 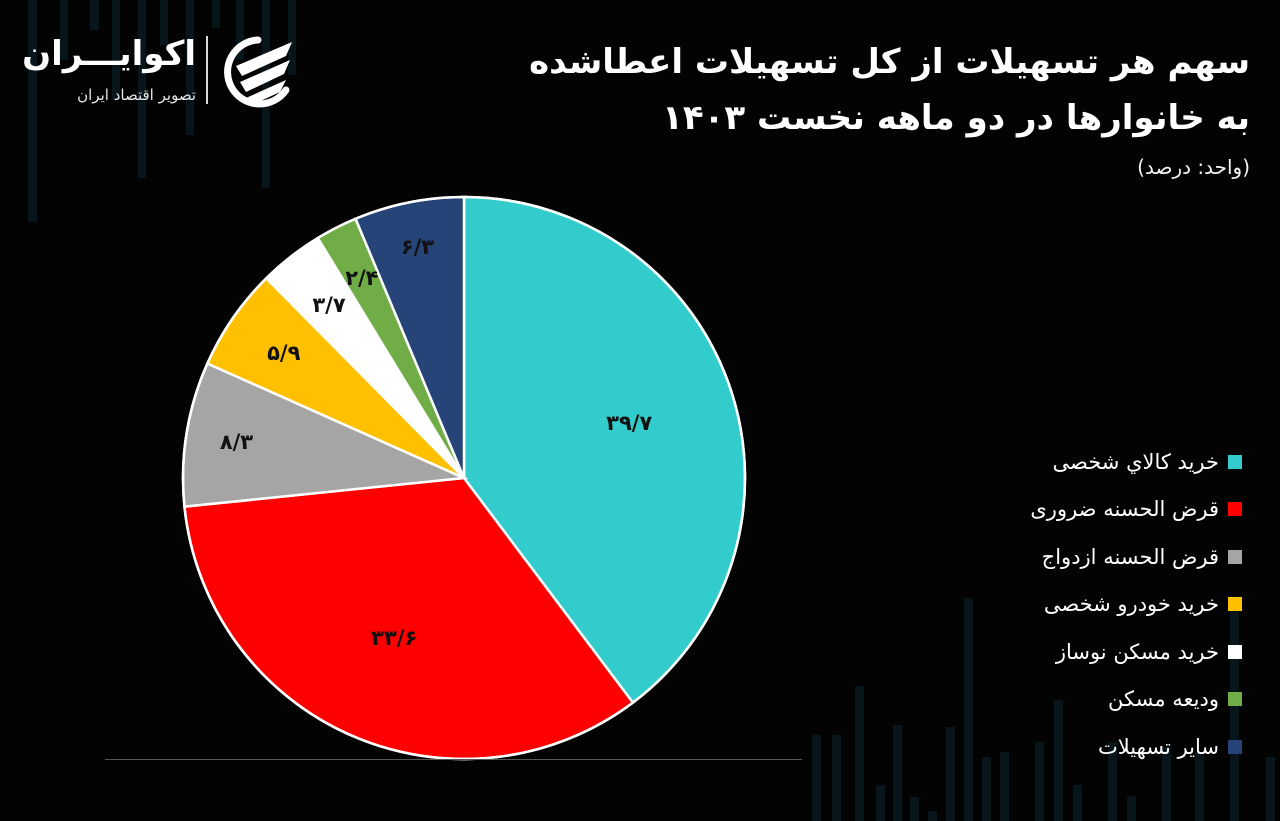 What do you see at coordinates (1124, 509) in the screenshot?
I see `legend-label: قرض الحسنه ضروری` at bounding box center [1124, 509].